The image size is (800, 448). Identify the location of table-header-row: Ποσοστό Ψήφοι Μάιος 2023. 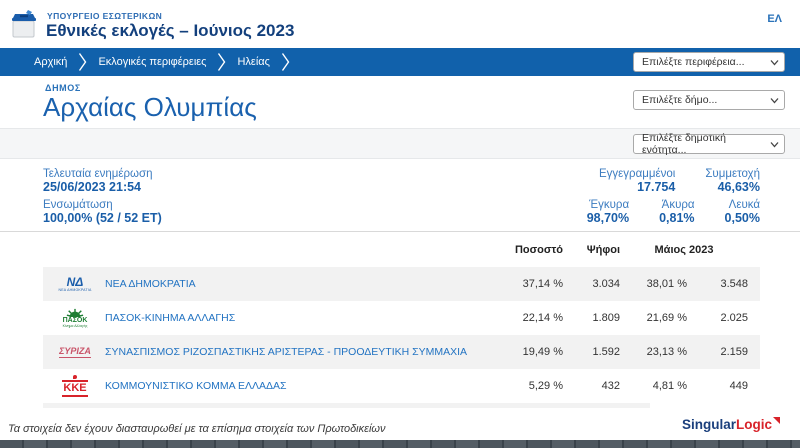
(401, 249).